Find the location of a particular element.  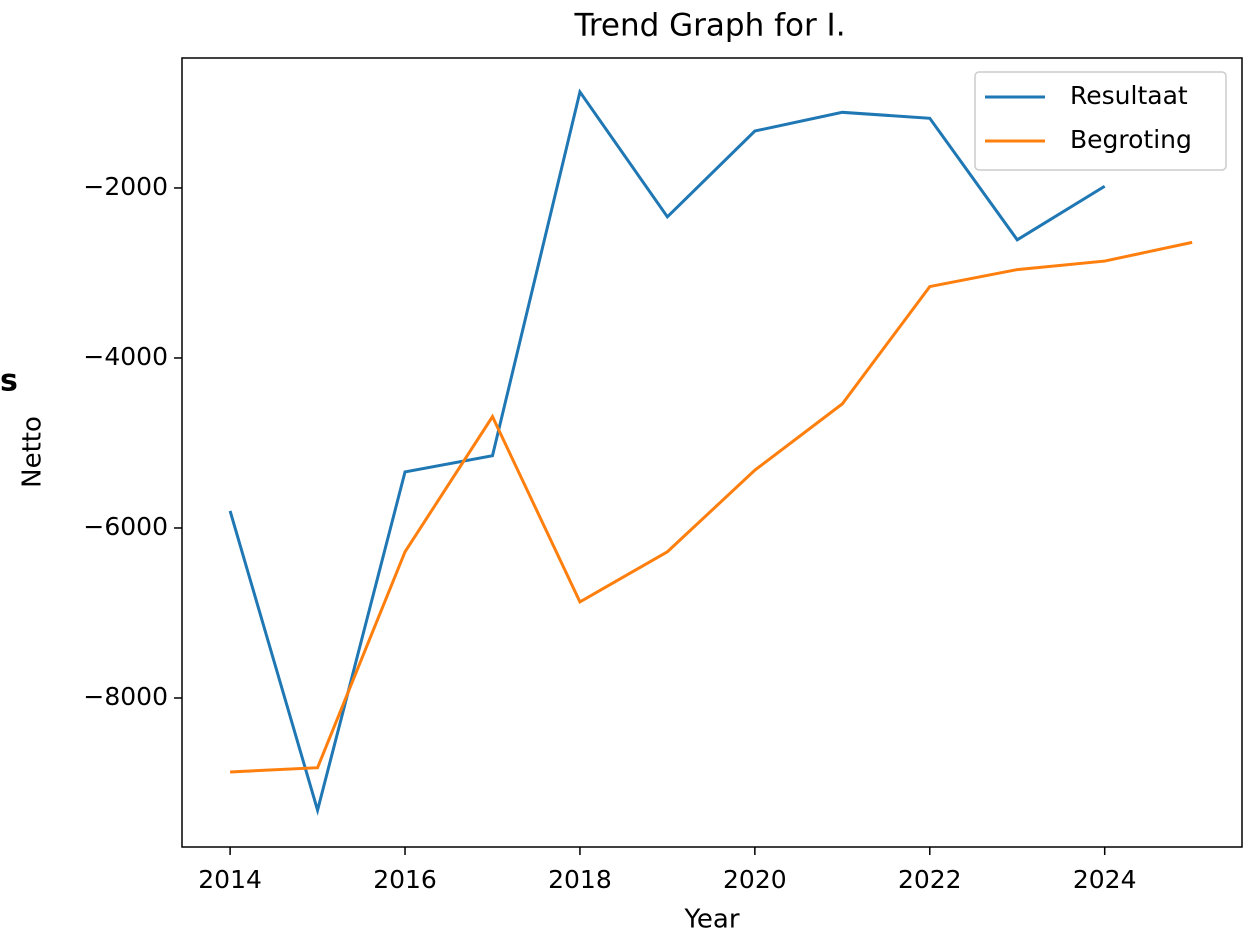

x-tick-label: 2020 is located at coordinates (755, 879).